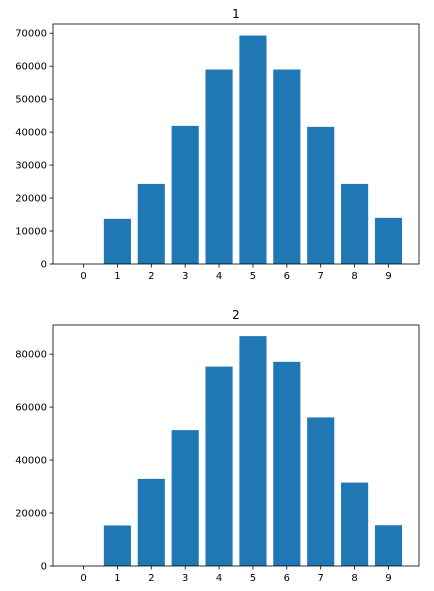  I want to click on y-tick-label: 30000, so click(31, 166).